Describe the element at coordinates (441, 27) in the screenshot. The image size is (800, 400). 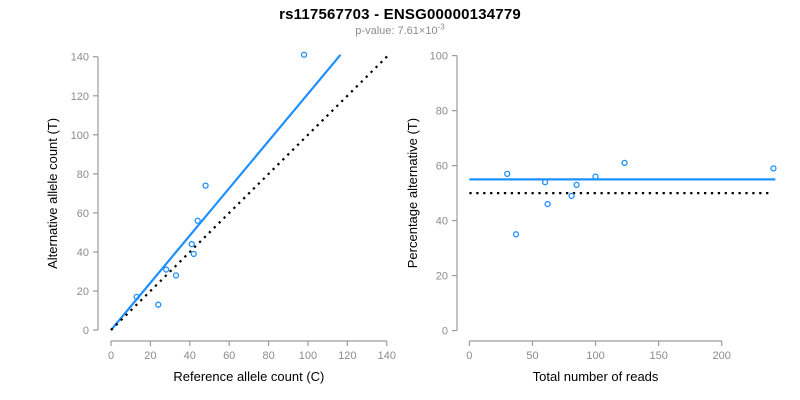
I see `pvalue-exponent: -3` at that location.